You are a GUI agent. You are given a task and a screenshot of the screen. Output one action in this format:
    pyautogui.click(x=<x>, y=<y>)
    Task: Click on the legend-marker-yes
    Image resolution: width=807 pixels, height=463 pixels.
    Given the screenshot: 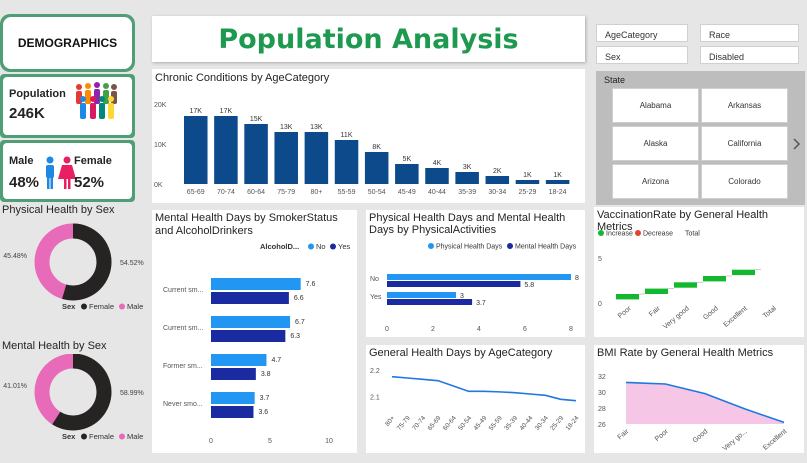 What is the action you would take?
    pyautogui.click(x=333, y=246)
    